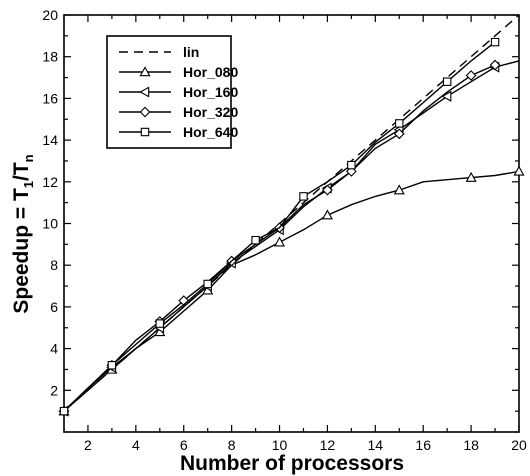  Describe the element at coordinates (50, 224) in the screenshot. I see `y-tick-label: 10` at that location.